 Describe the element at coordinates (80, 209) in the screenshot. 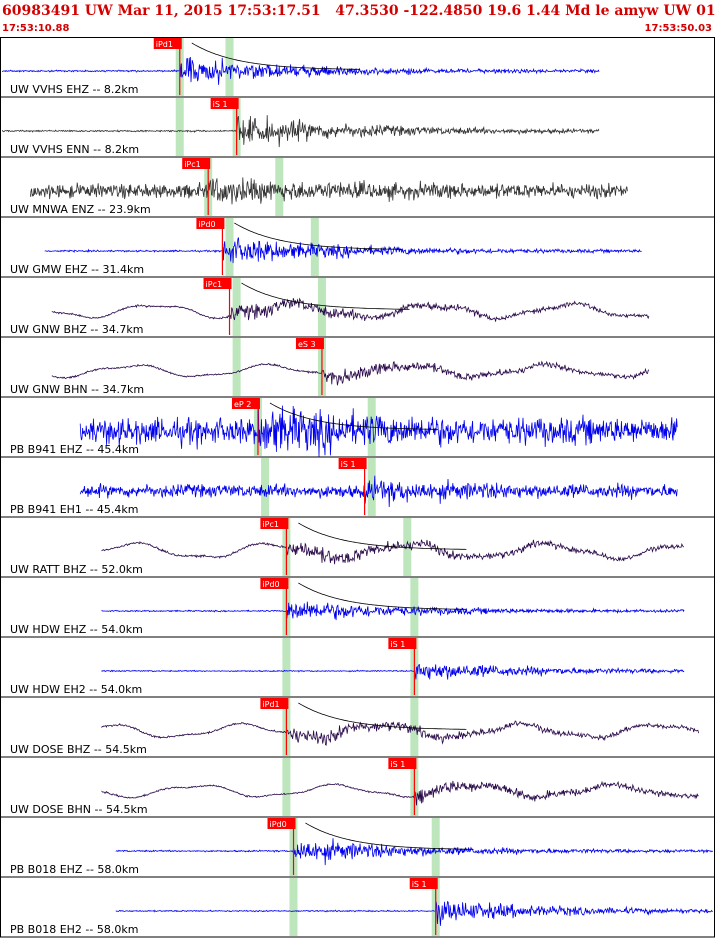

I see `trace-label: UW MNWA ENZ -- 23.9km` at that location.